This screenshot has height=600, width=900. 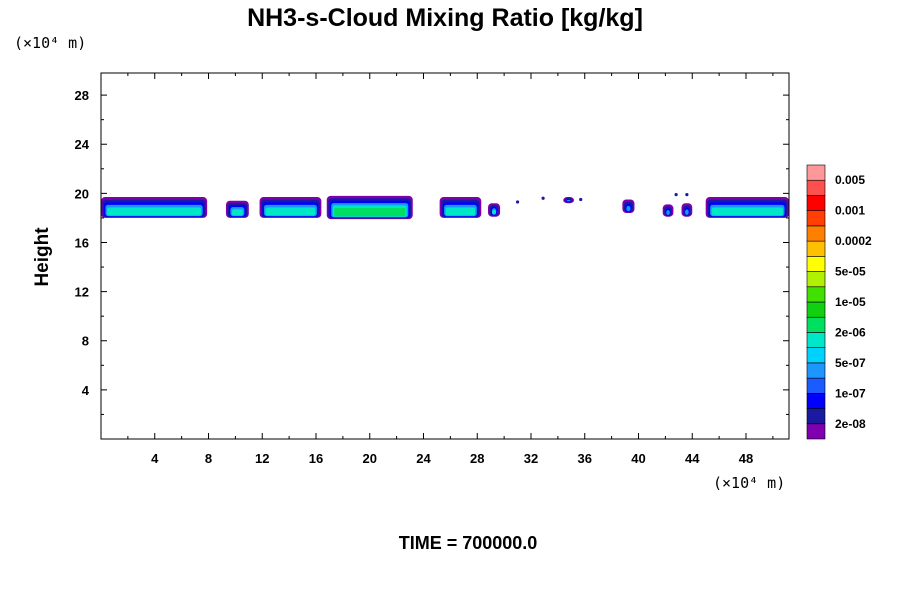 What do you see at coordinates (42, 257) in the screenshot?
I see `y-axis-title: Height` at bounding box center [42, 257].